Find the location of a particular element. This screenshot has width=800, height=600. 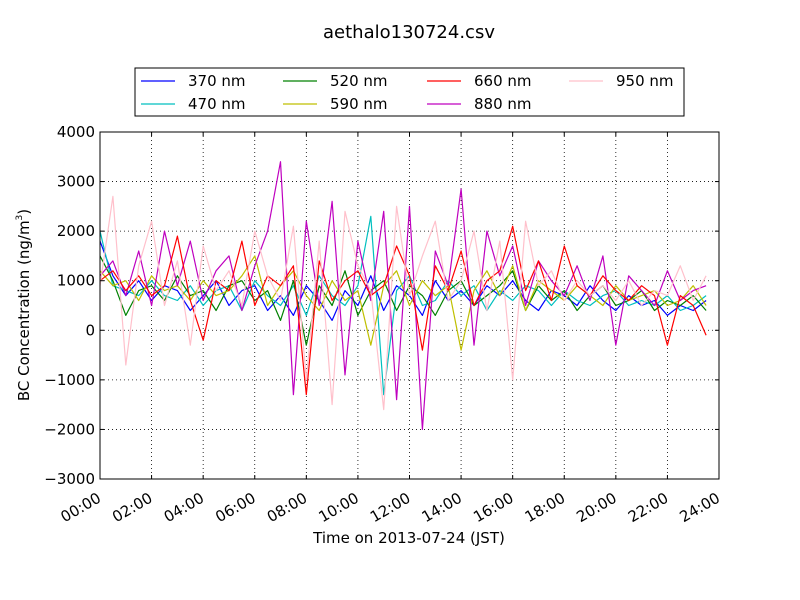

y-tick-label: 3000 is located at coordinates (76, 182).